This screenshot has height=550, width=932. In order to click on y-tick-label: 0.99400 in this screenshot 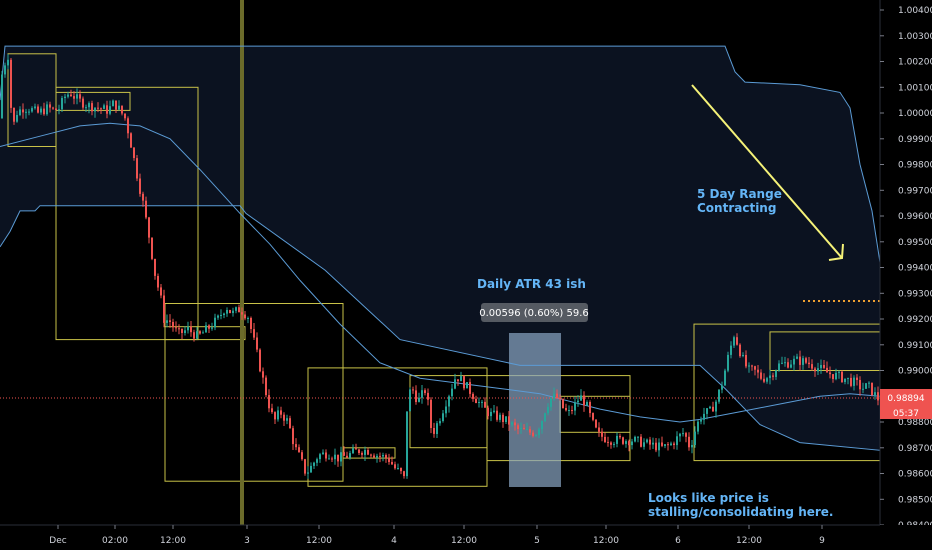, I will do `click(915, 269)`.